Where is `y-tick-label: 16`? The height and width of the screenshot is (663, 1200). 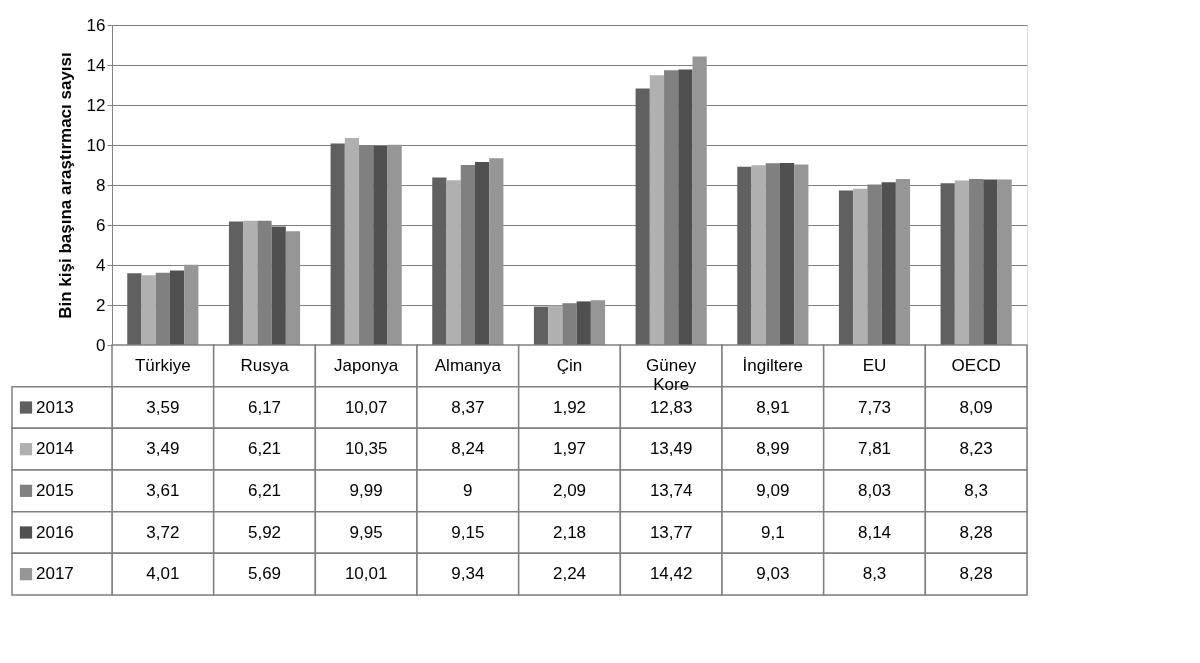
y-tick-label: 16 is located at coordinates (96, 25).